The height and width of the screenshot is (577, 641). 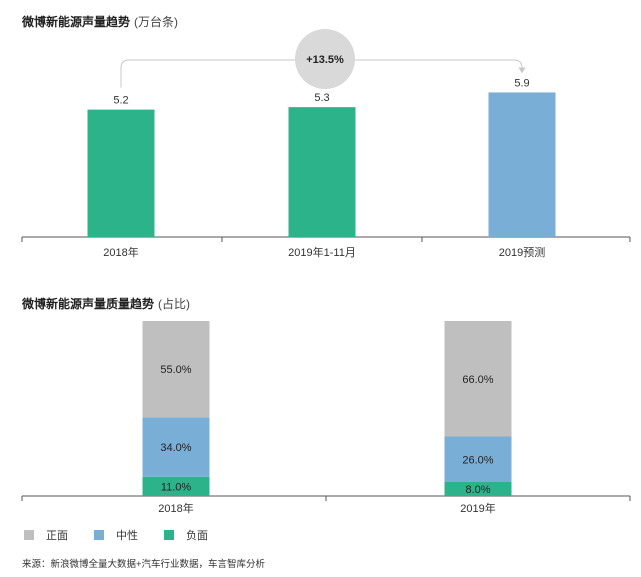 I want to click on legend-swatch-negative, so click(x=169, y=535).